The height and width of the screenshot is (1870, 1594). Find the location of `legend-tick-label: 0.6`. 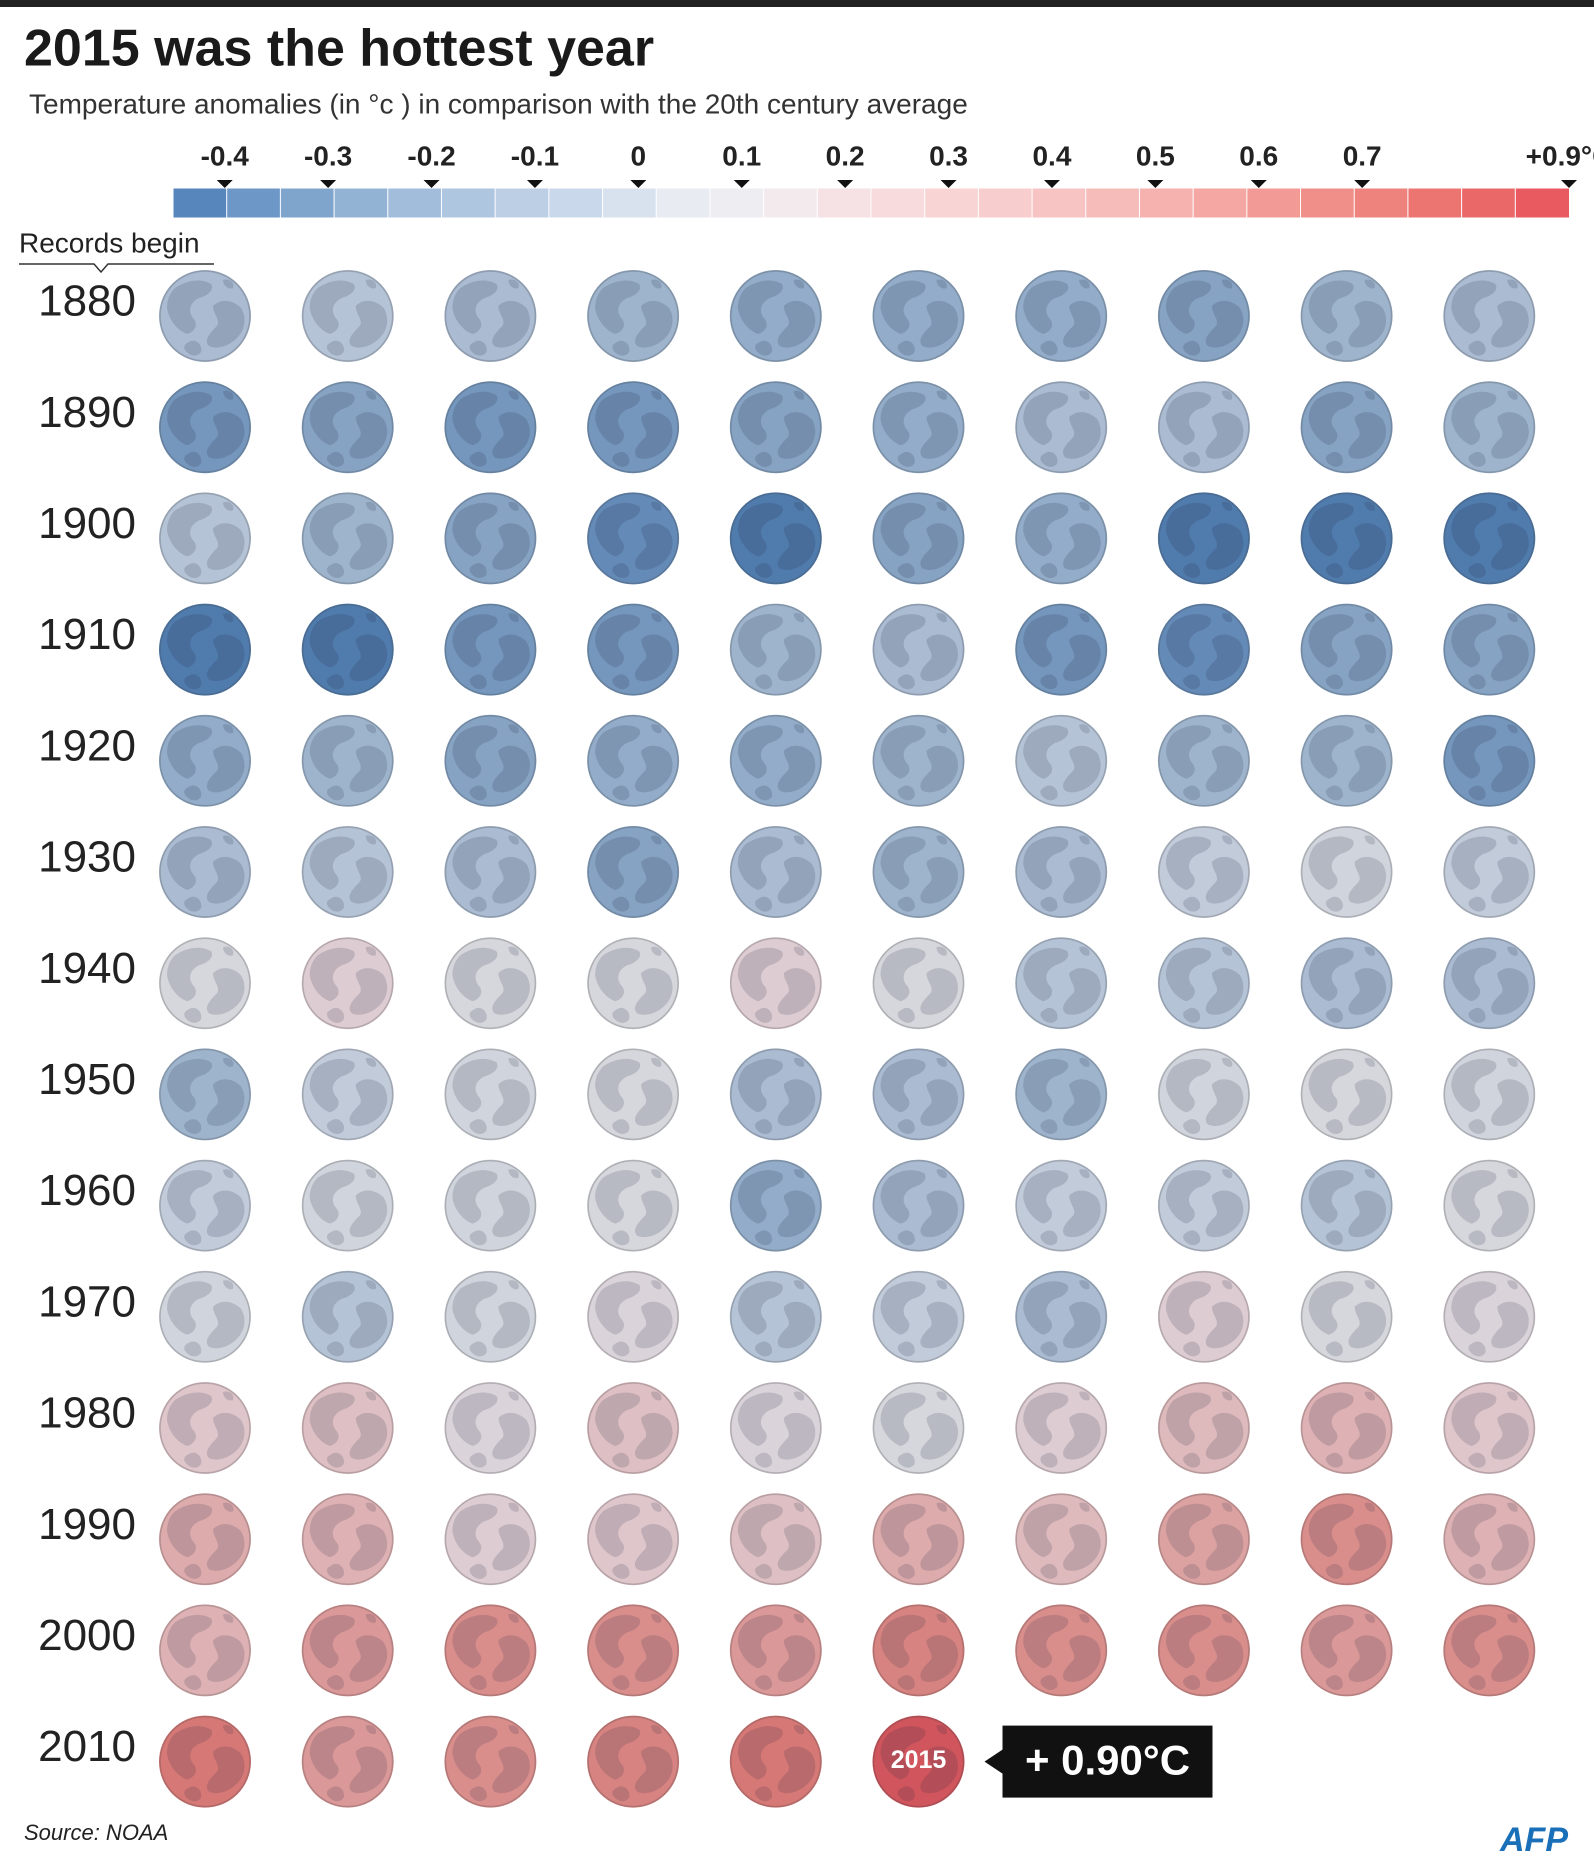

legend-tick-label: 0.6 is located at coordinates (1258, 155).